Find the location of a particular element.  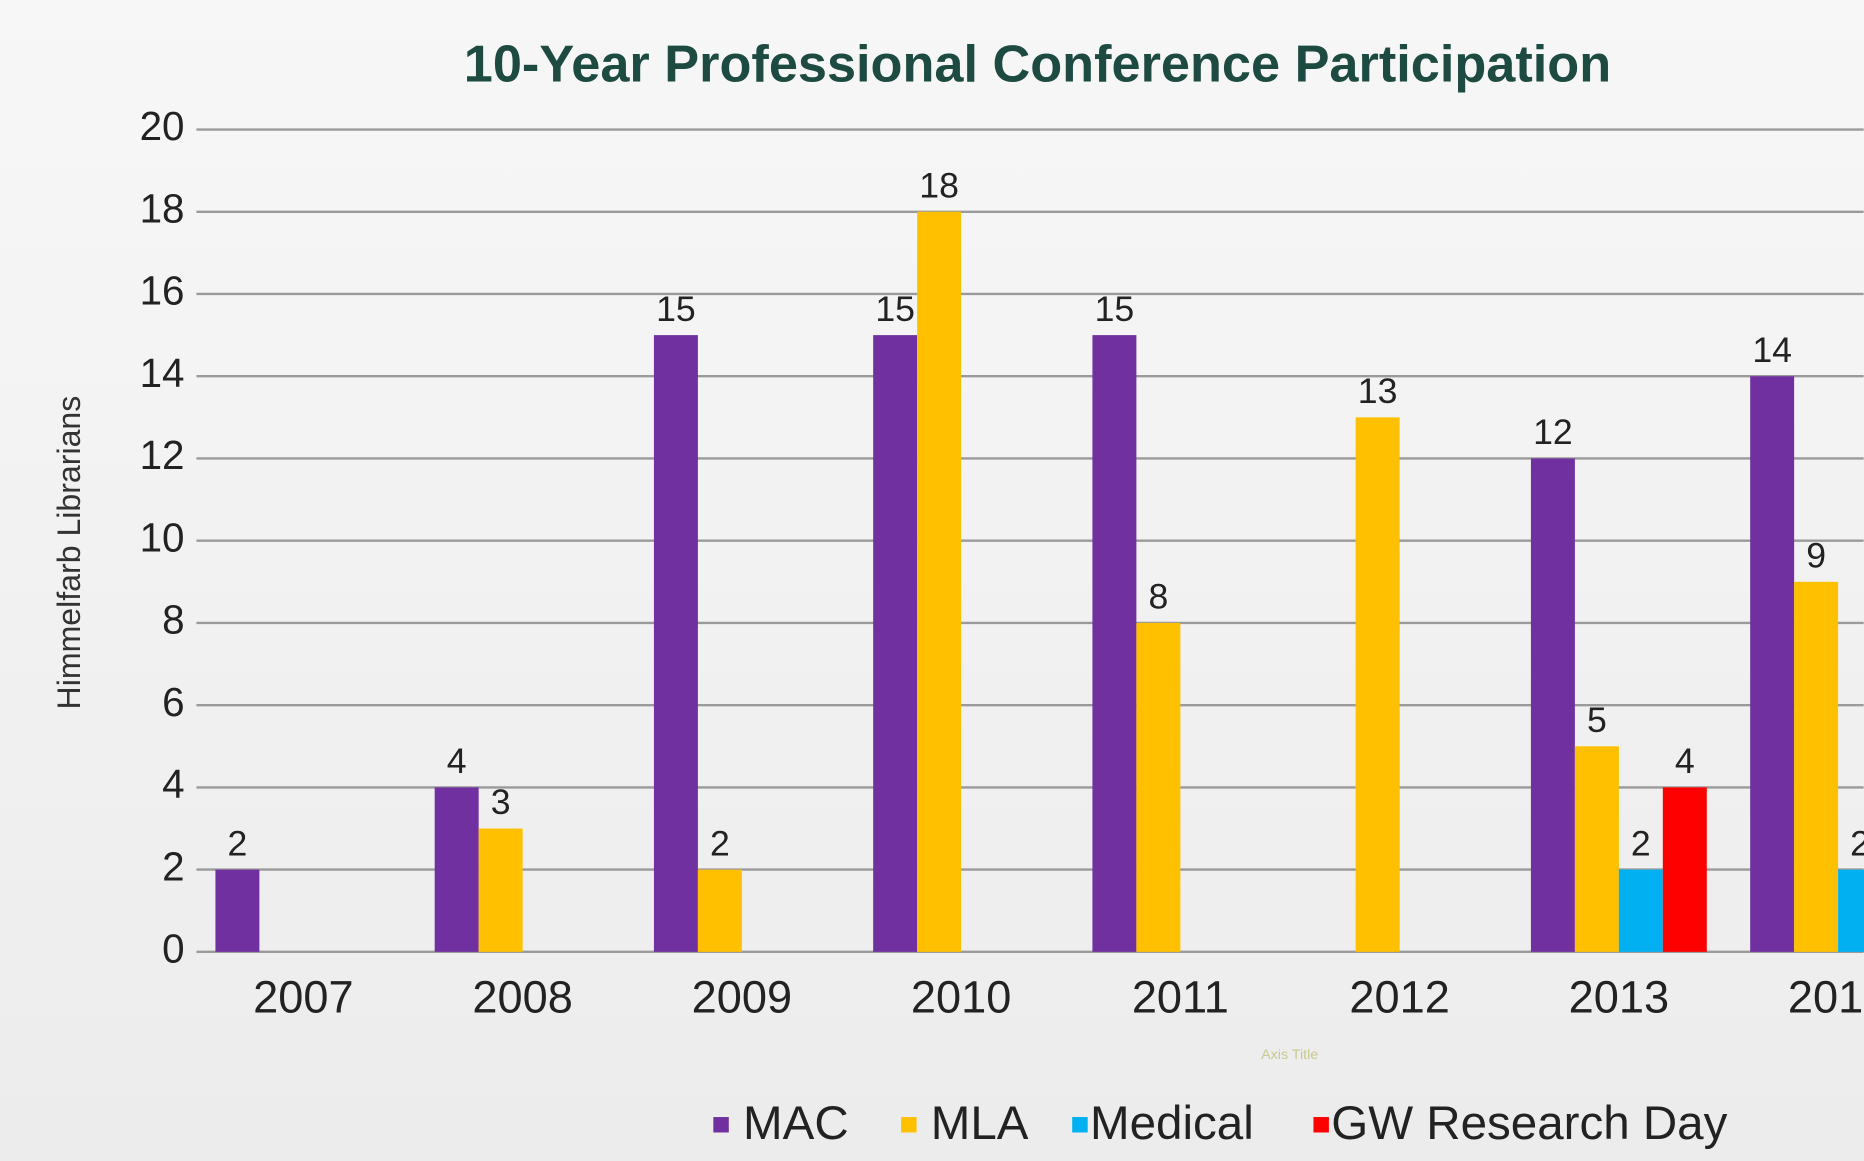

x-tick-label: 2007 is located at coordinates (303, 996).